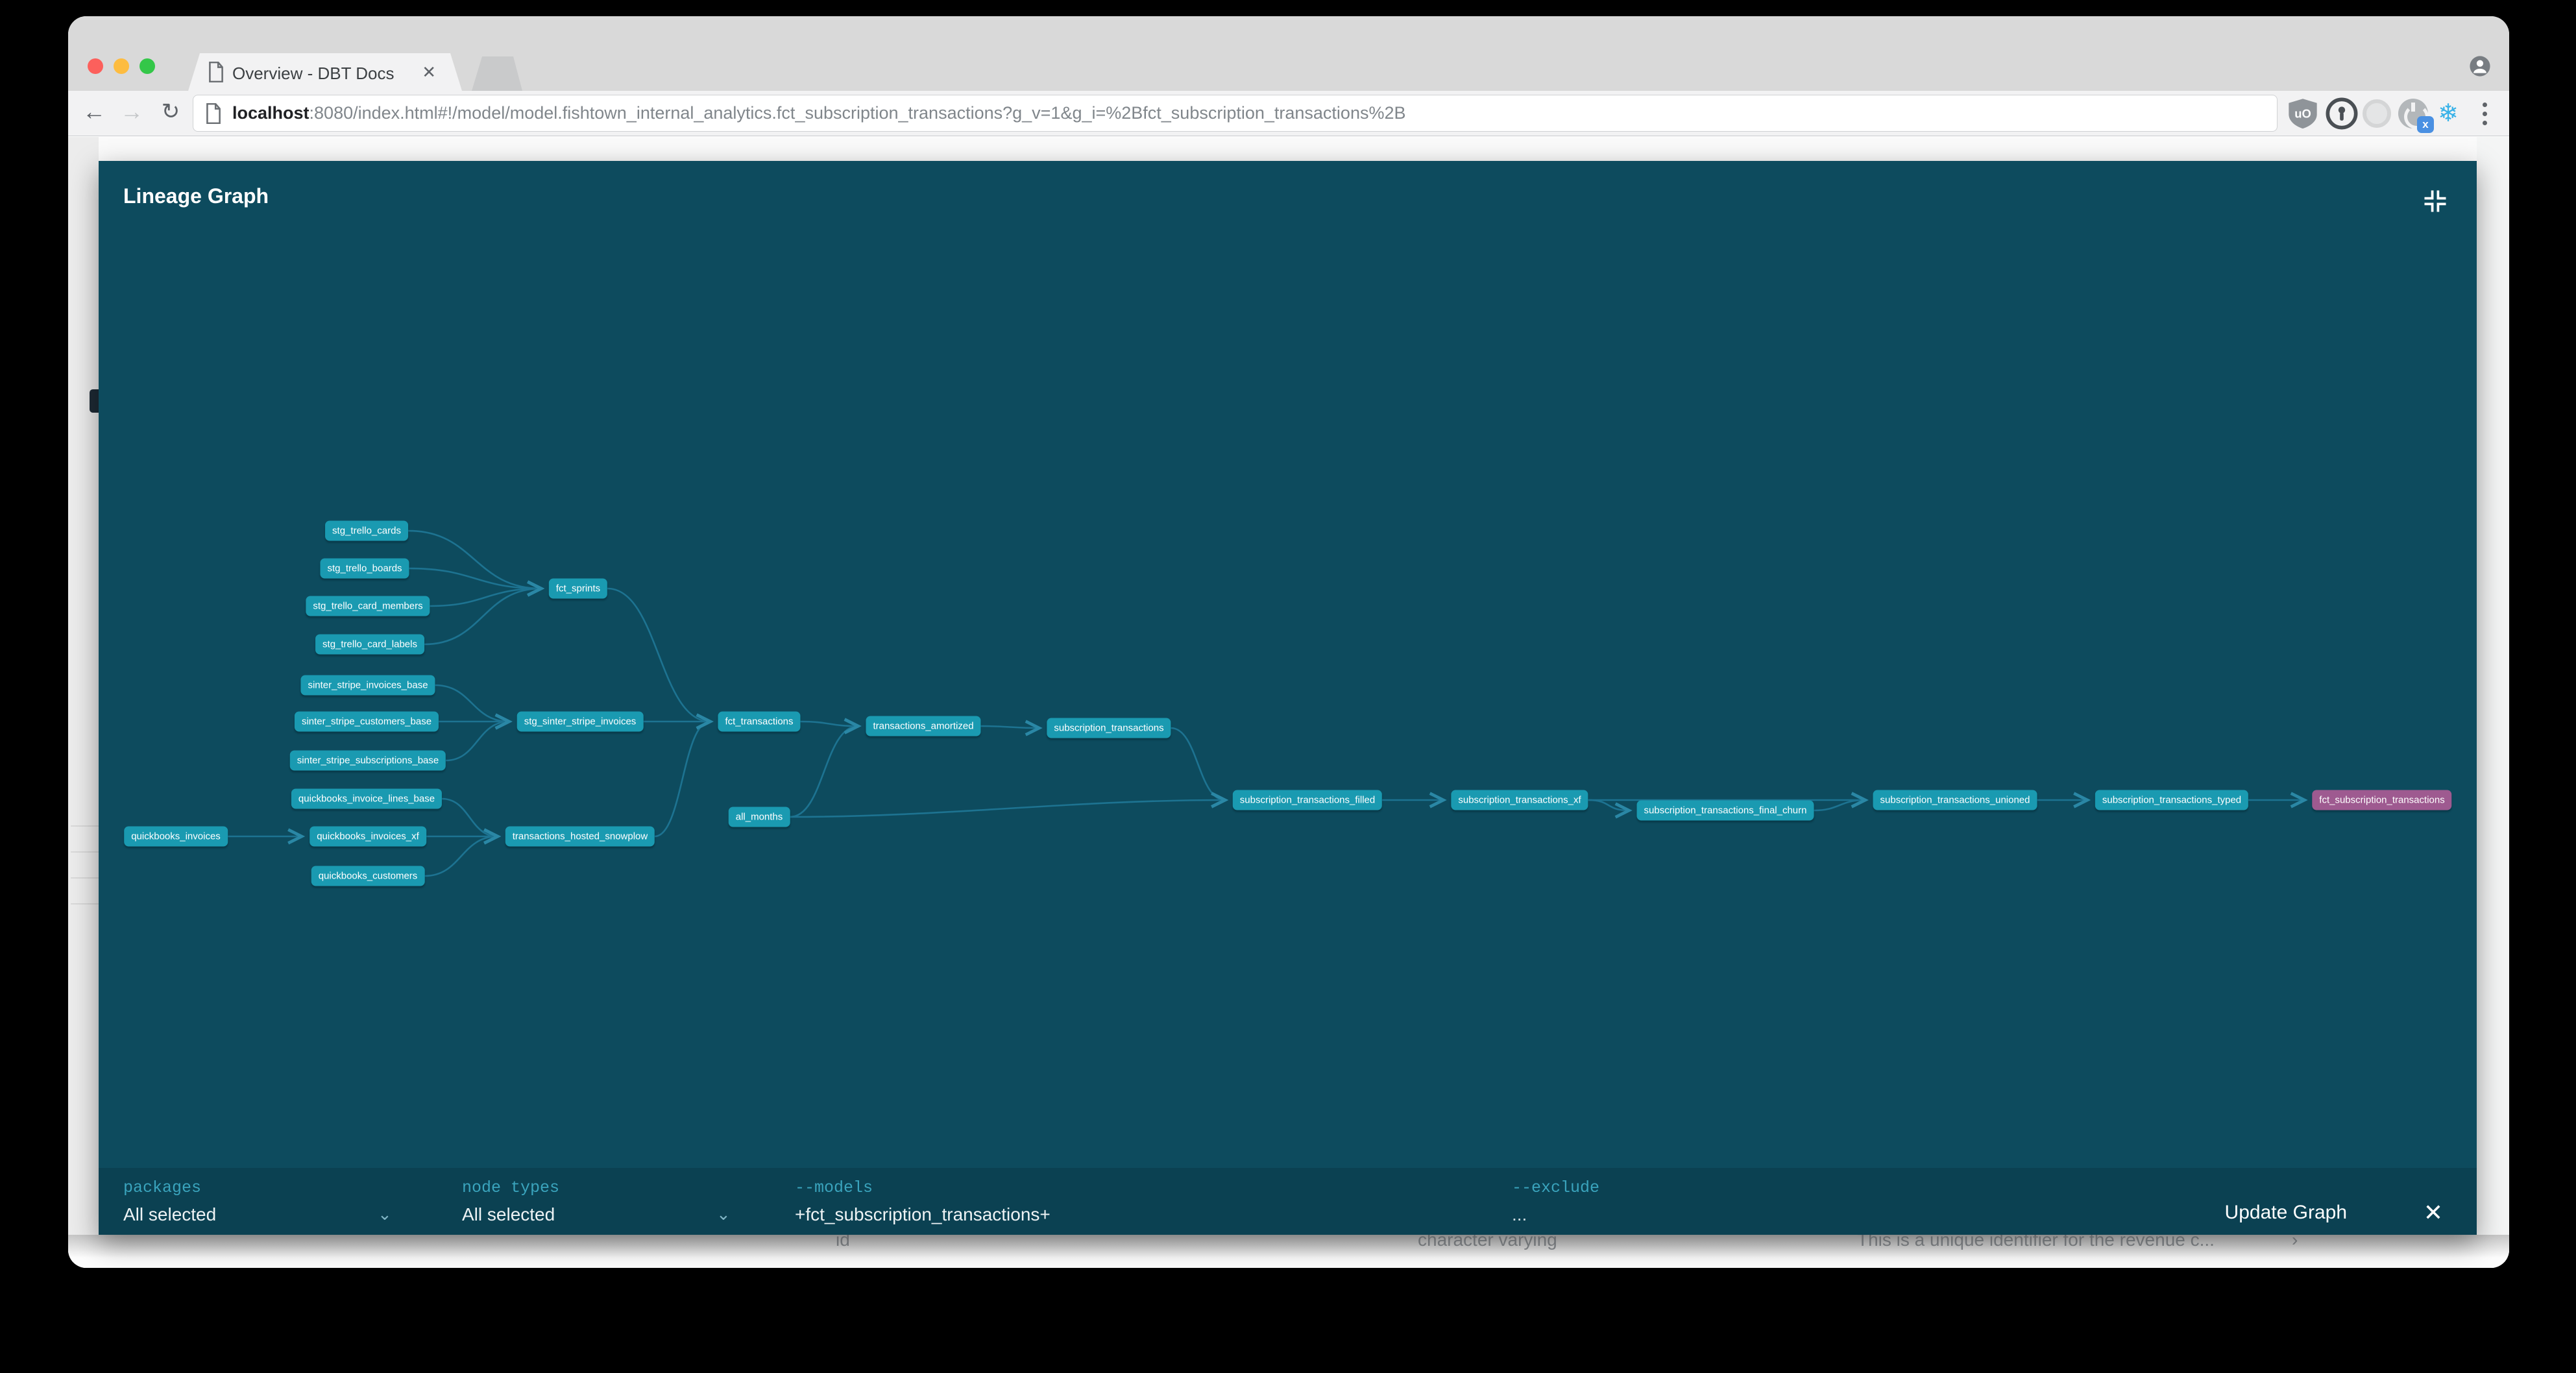 This screenshot has height=1373, width=2576. What do you see at coordinates (2484, 113) in the screenshot?
I see `browser-menu-icon` at bounding box center [2484, 113].